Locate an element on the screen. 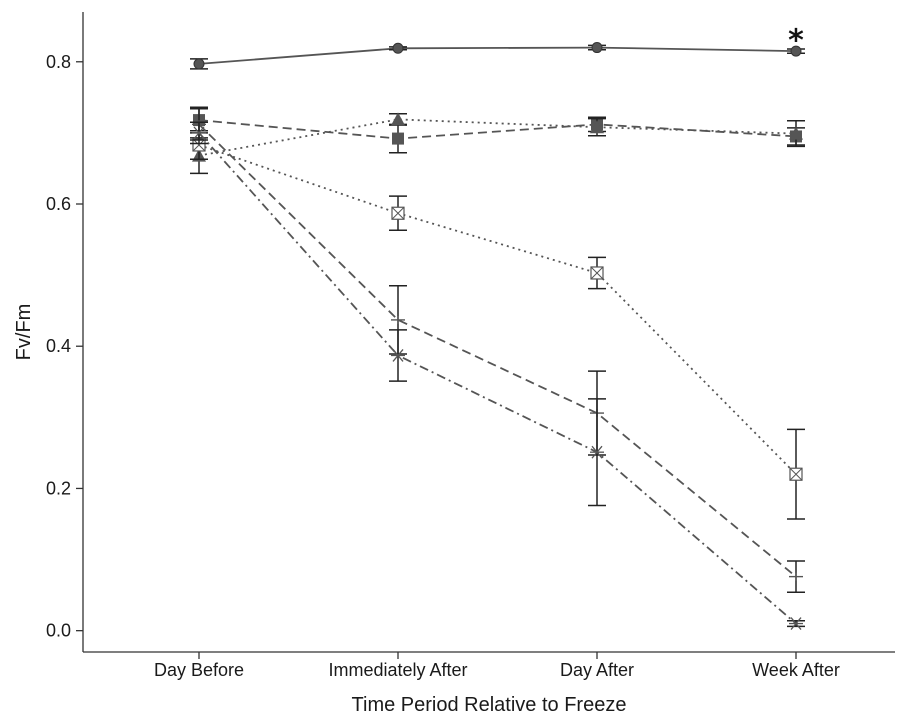 The image size is (907, 719). y-tick-label: 0.6 is located at coordinates (58, 204).